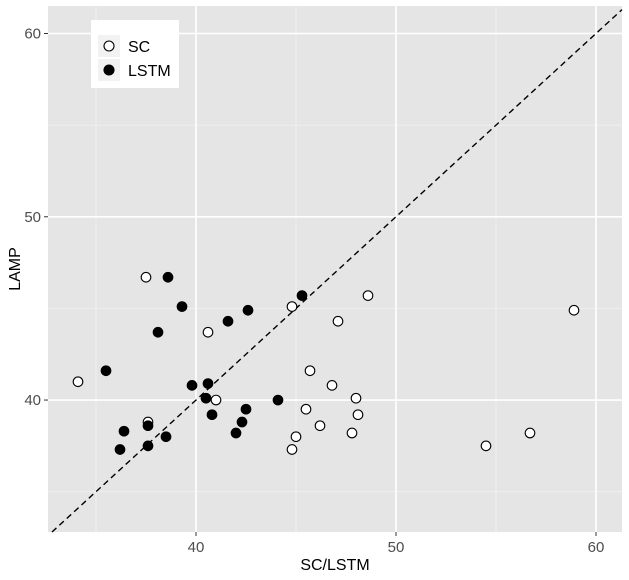 The height and width of the screenshot is (580, 629). I want to click on y-tick-label: 40, so click(32, 400).